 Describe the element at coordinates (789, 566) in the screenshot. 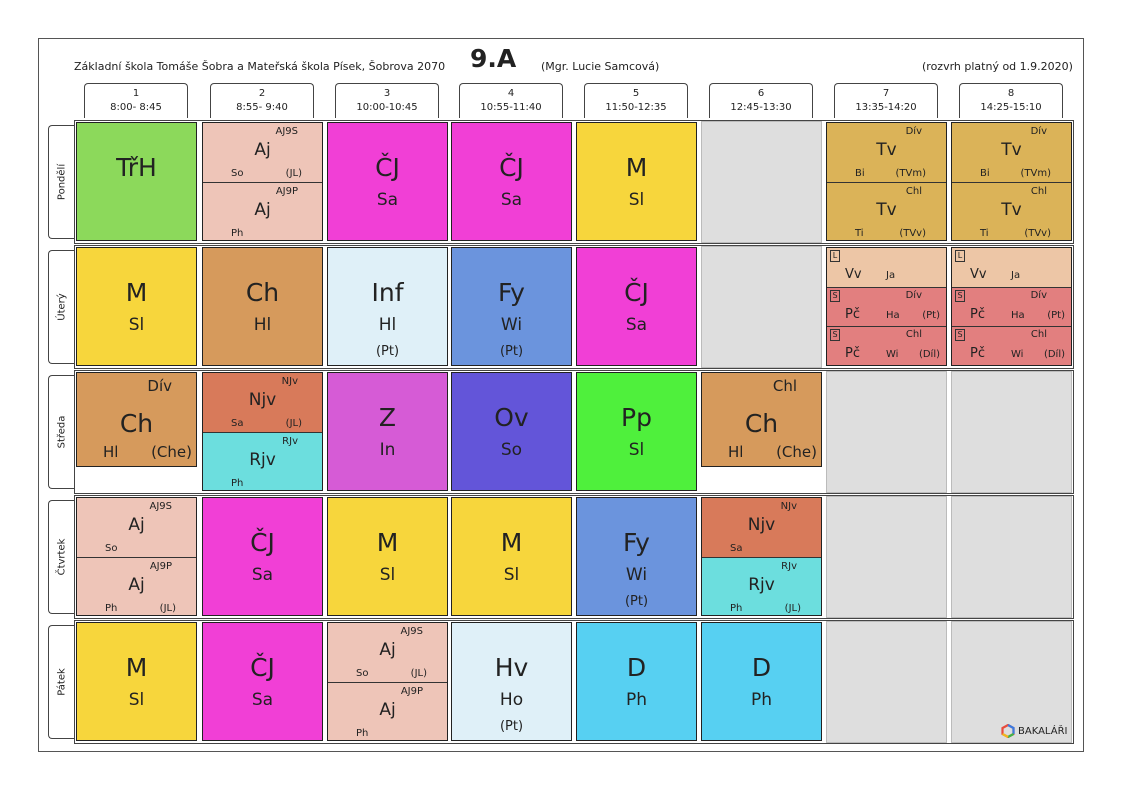

I see `lesson-group: RJv` at that location.